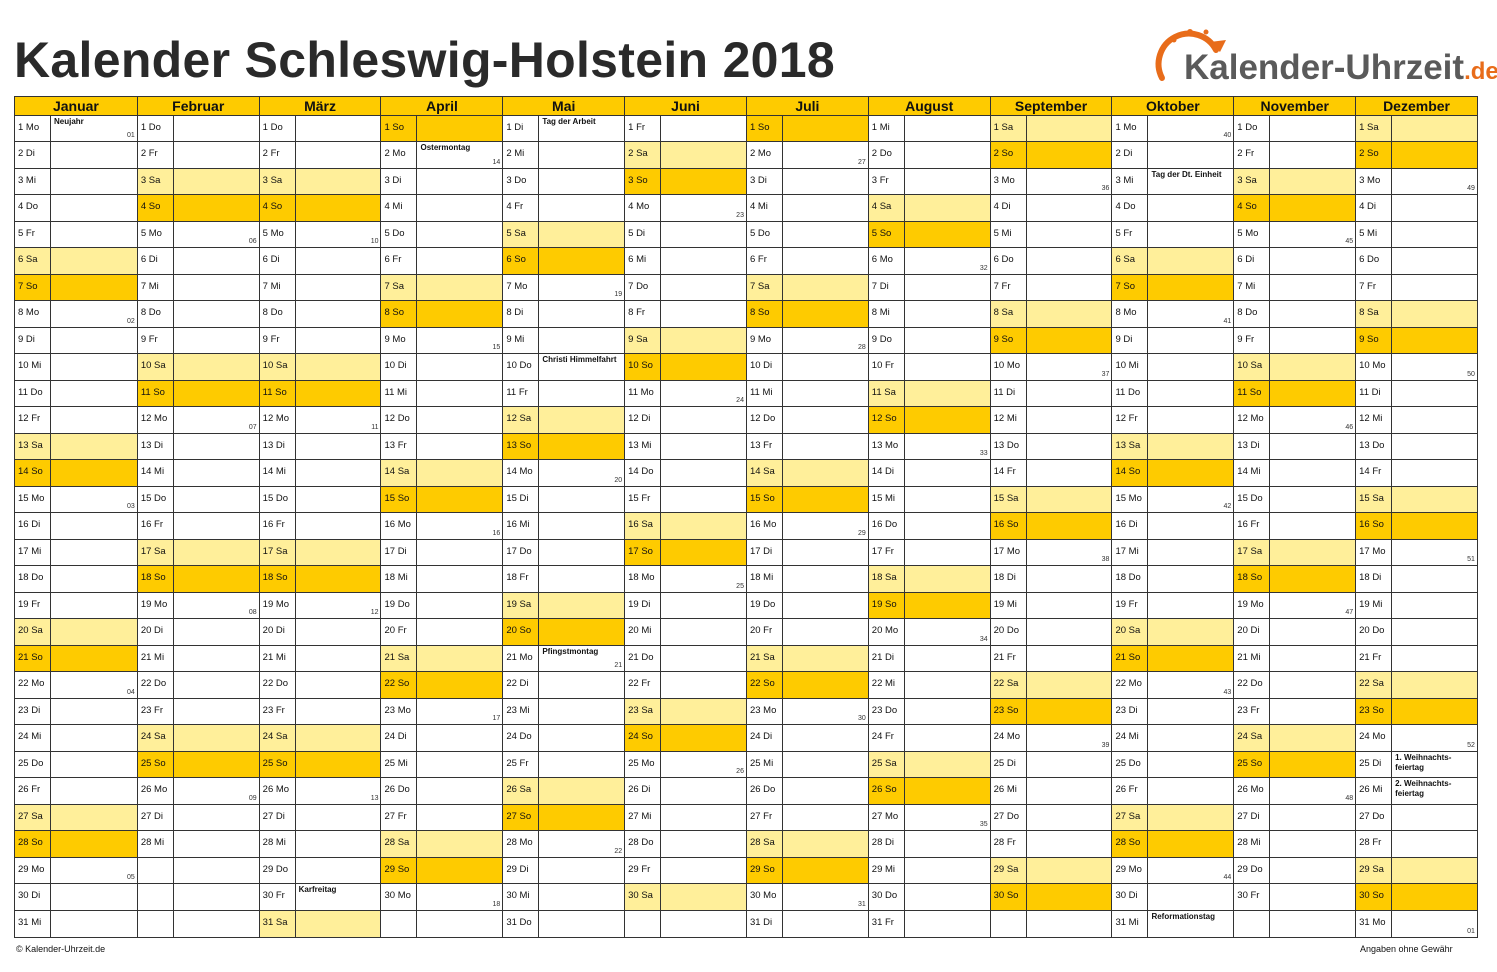 This screenshot has width=1497, height=972. What do you see at coordinates (764, 287) in the screenshot?
I see `day-label: 7 Sa` at bounding box center [764, 287].